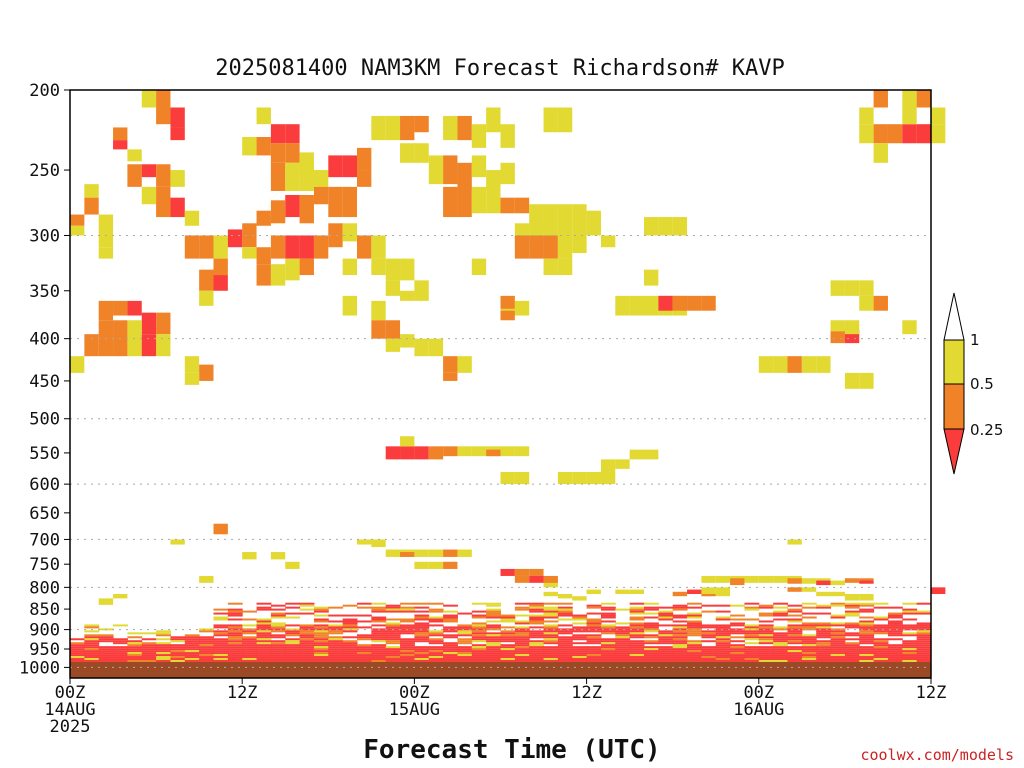 The height and width of the screenshot is (768, 1024). I want to click on x-tick-label: 16AUG, so click(758, 710).